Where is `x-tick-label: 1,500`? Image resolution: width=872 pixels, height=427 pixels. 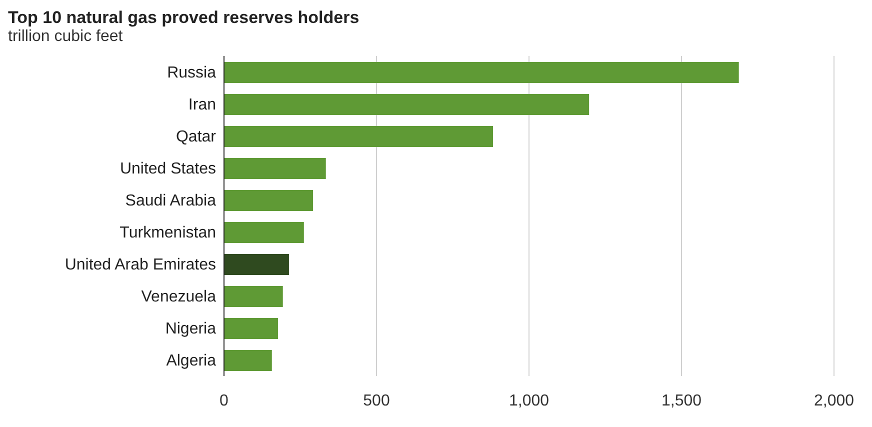 x-tick-label: 1,500 is located at coordinates (681, 401).